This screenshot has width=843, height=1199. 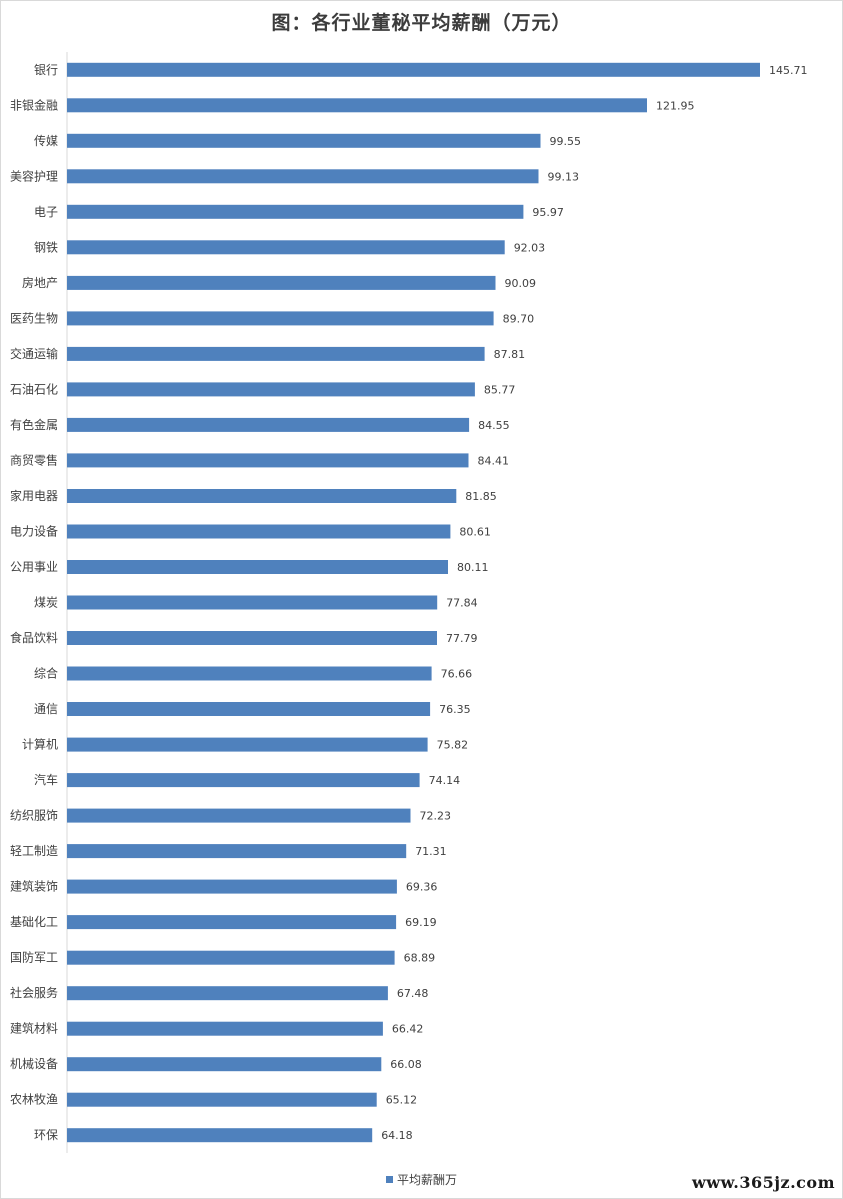 What do you see at coordinates (421, 922) in the screenshot?
I see `value-label: 69.19` at bounding box center [421, 922].